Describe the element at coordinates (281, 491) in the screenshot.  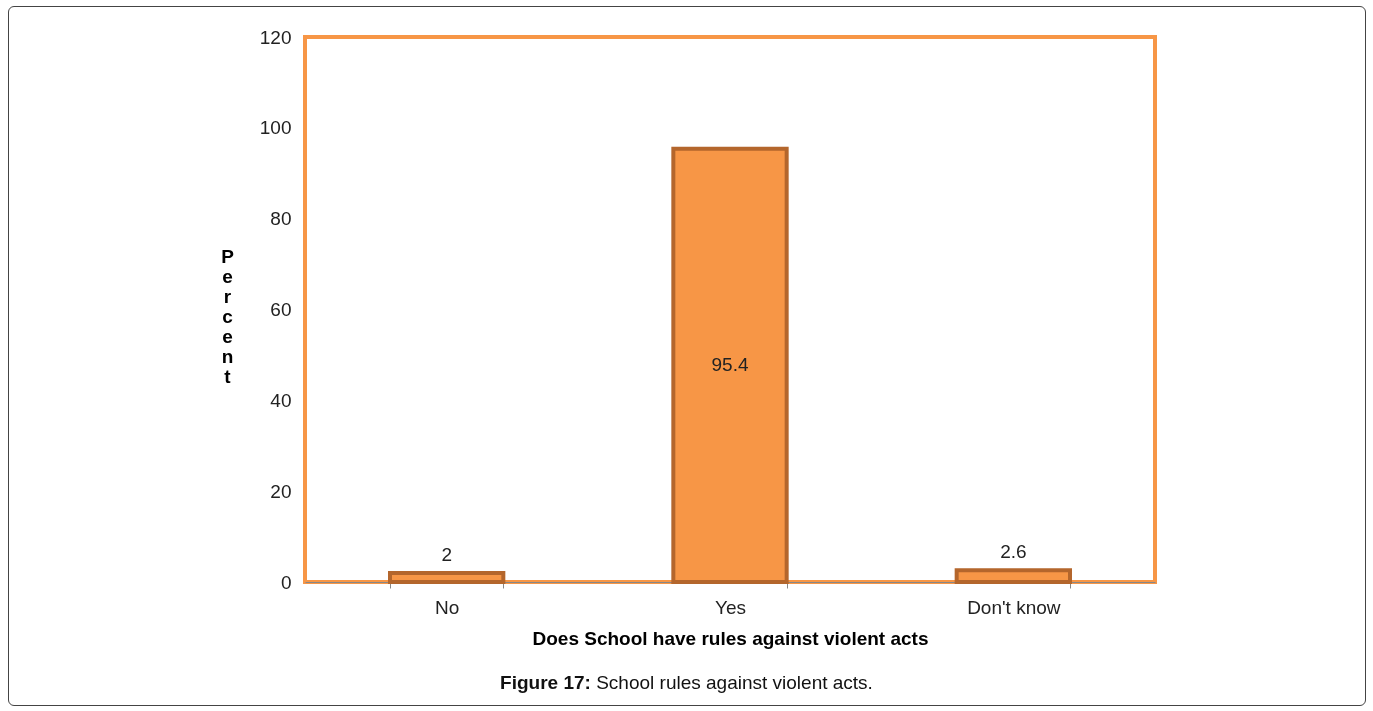
I see `y-tick-label: 20` at that location.